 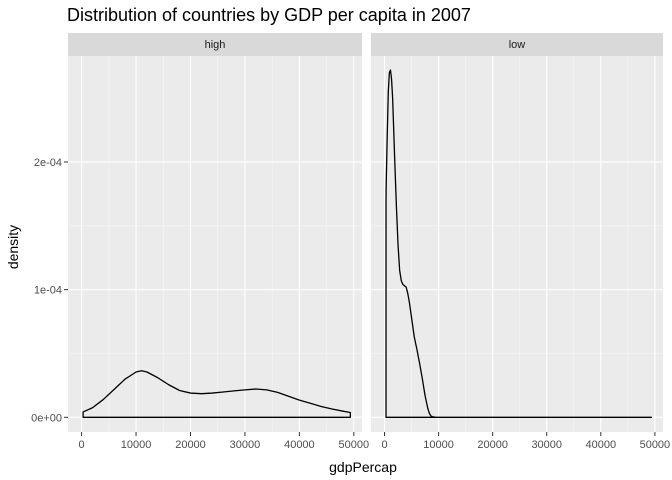 I want to click on y-tick-label: 0e+00, so click(x=46, y=418).